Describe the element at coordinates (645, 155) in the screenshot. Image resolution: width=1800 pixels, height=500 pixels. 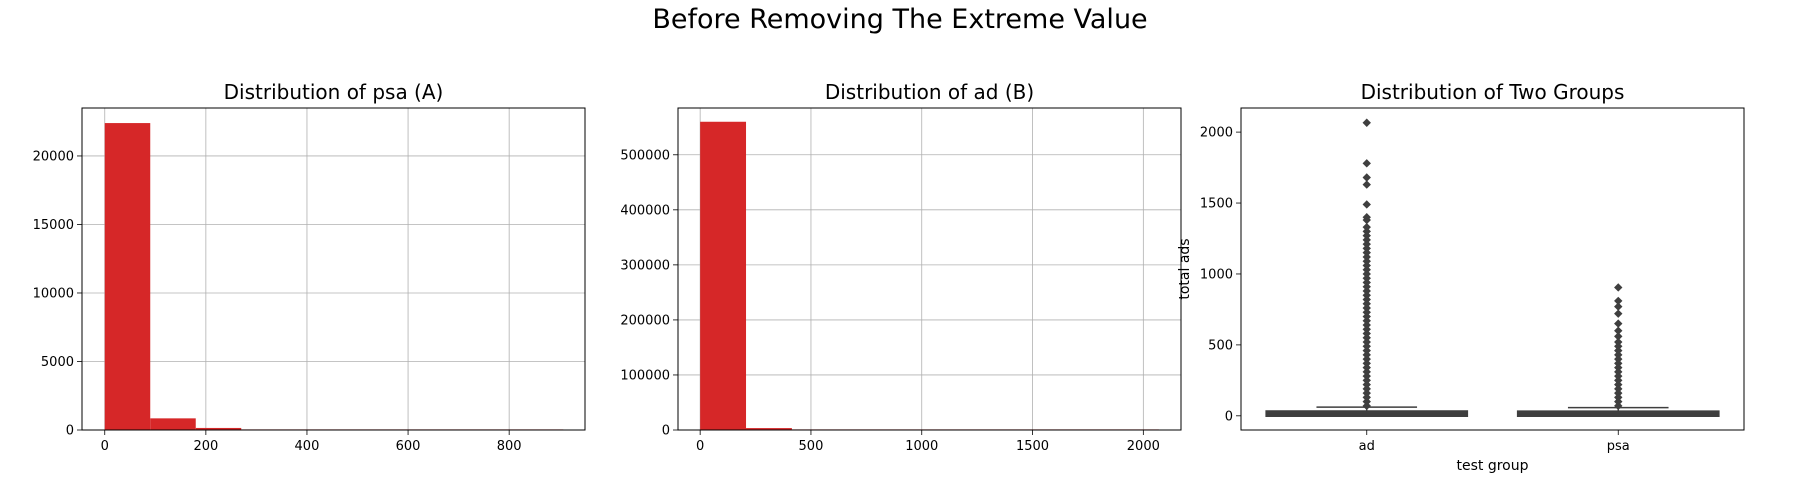
I see `y-tick-label: 500000` at that location.